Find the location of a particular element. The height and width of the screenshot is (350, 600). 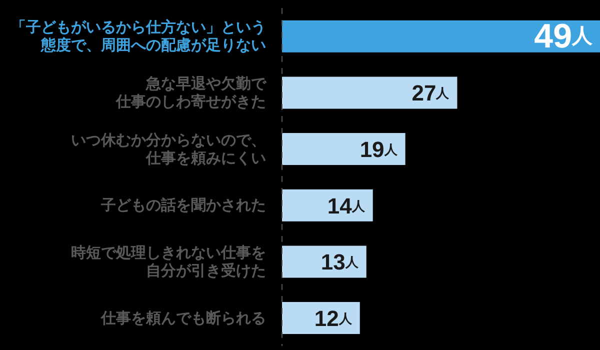

y-tick-label: 「子どもがいるから仕方ない」という態度で、周囲への配慮が足りない is located at coordinates (138, 36).